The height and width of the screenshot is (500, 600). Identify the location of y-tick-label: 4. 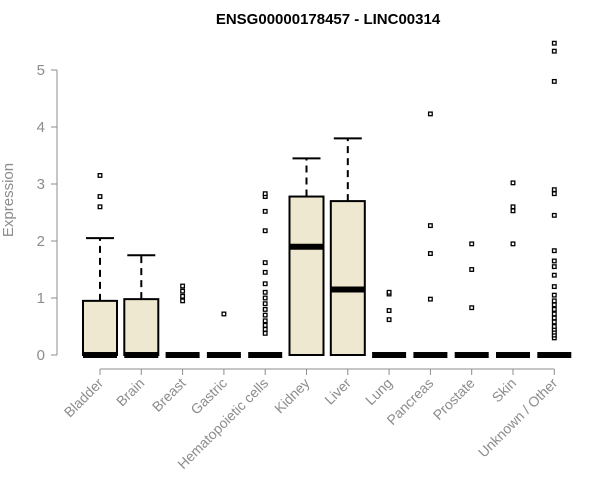
(41, 127).